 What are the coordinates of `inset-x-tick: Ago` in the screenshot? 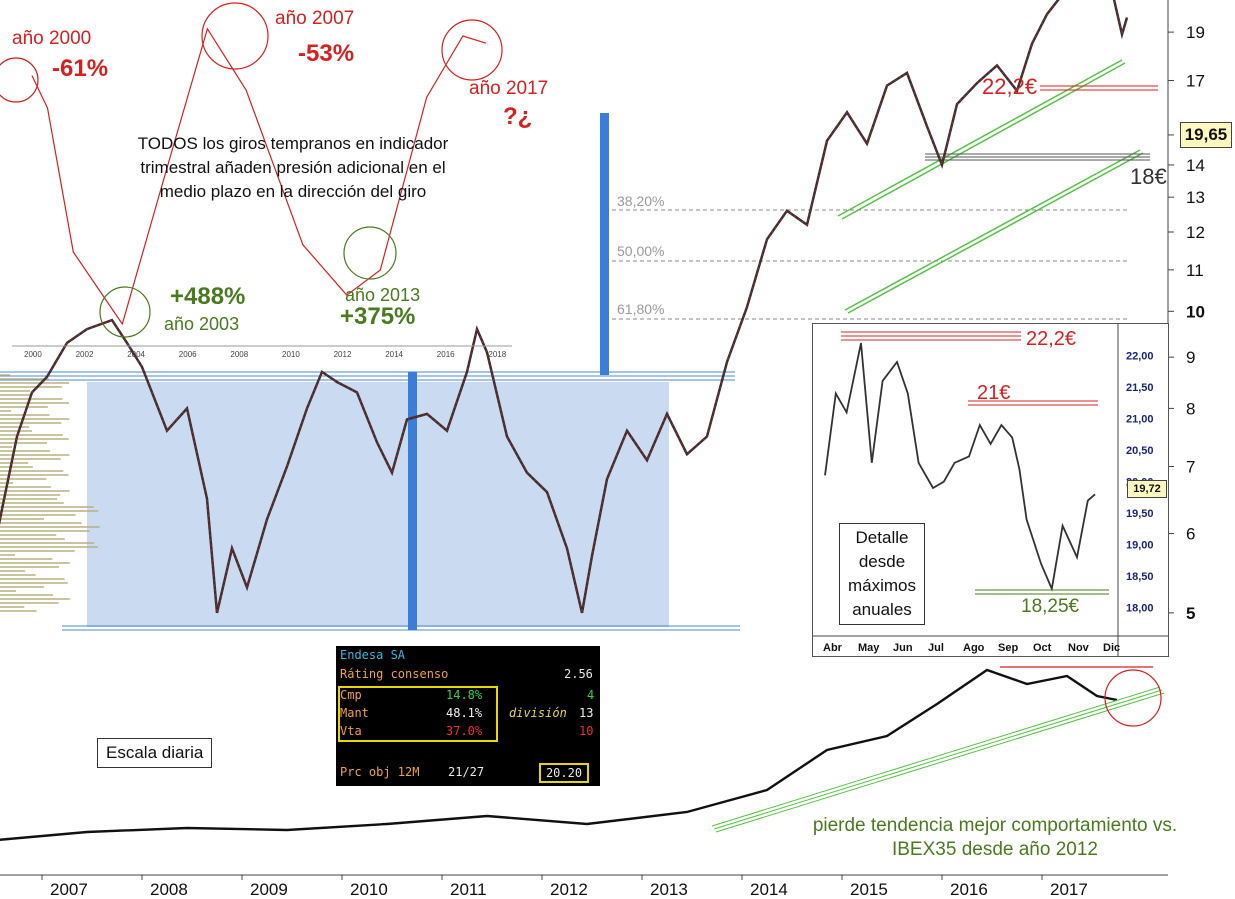 It's located at (974, 648).